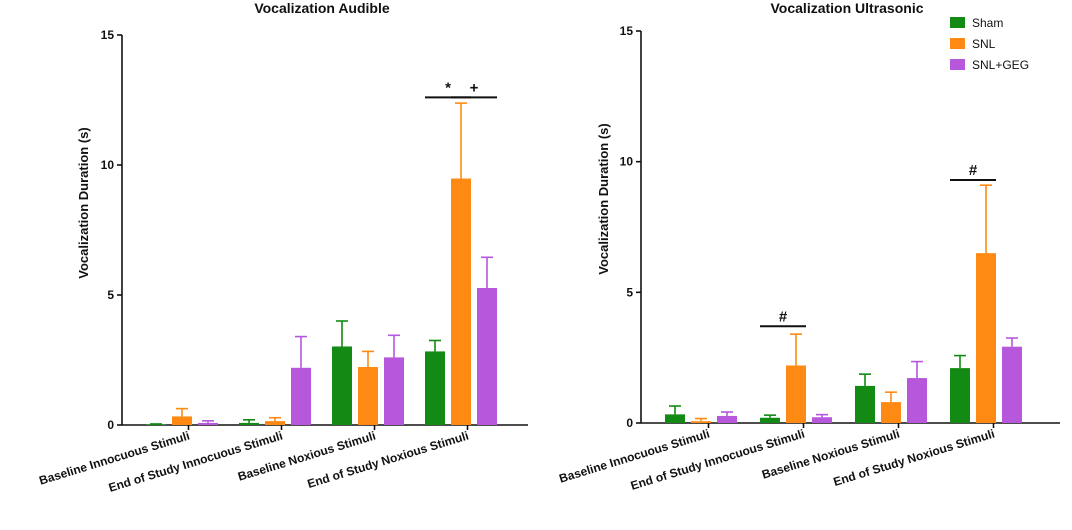 Image resolution: width=1072 pixels, height=530 pixels. Describe the element at coordinates (847, 8) in the screenshot. I see `chart-title: Vocalization Ultrasonic` at that location.